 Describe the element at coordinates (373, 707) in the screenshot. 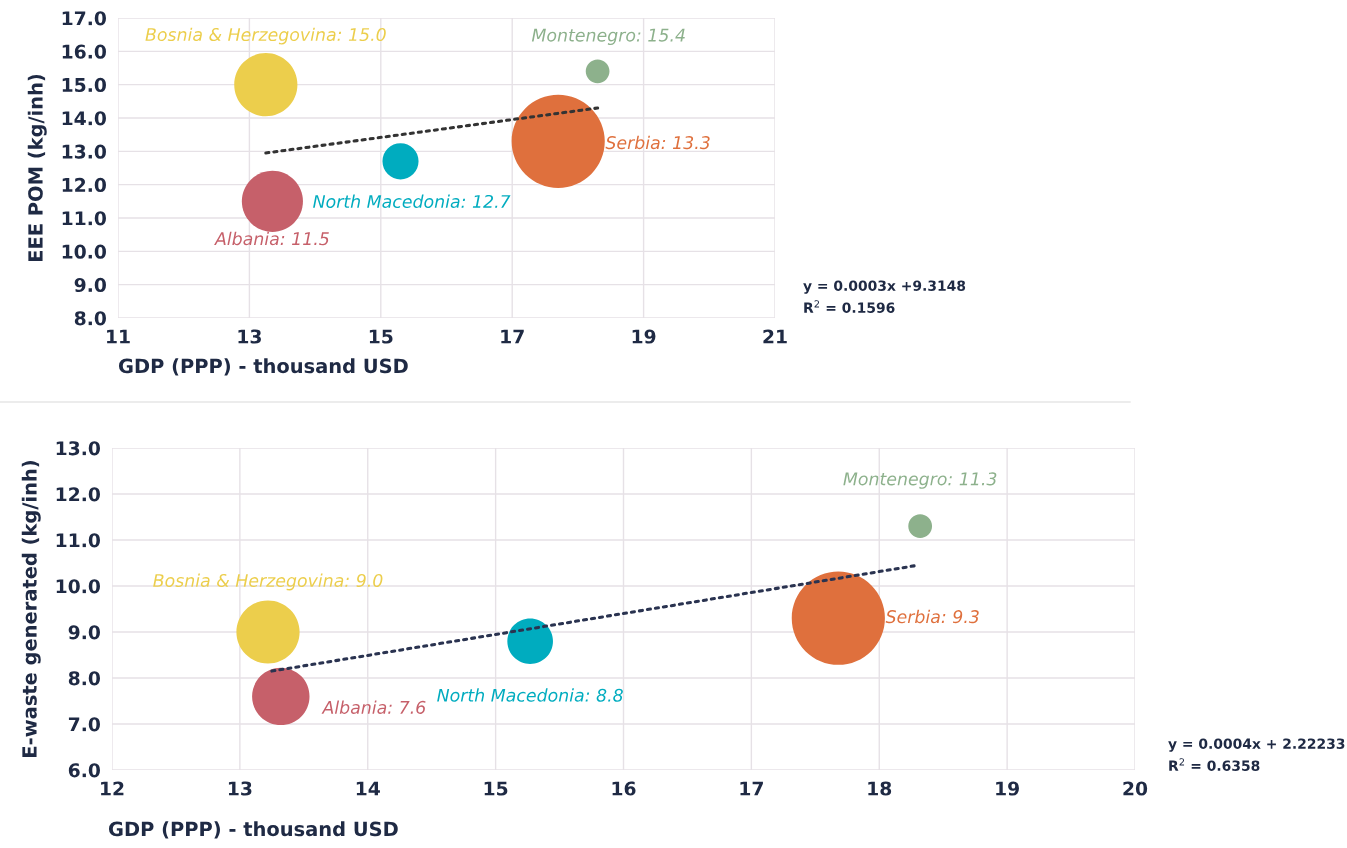

I see `annotation: Albania: 7.6` at that location.